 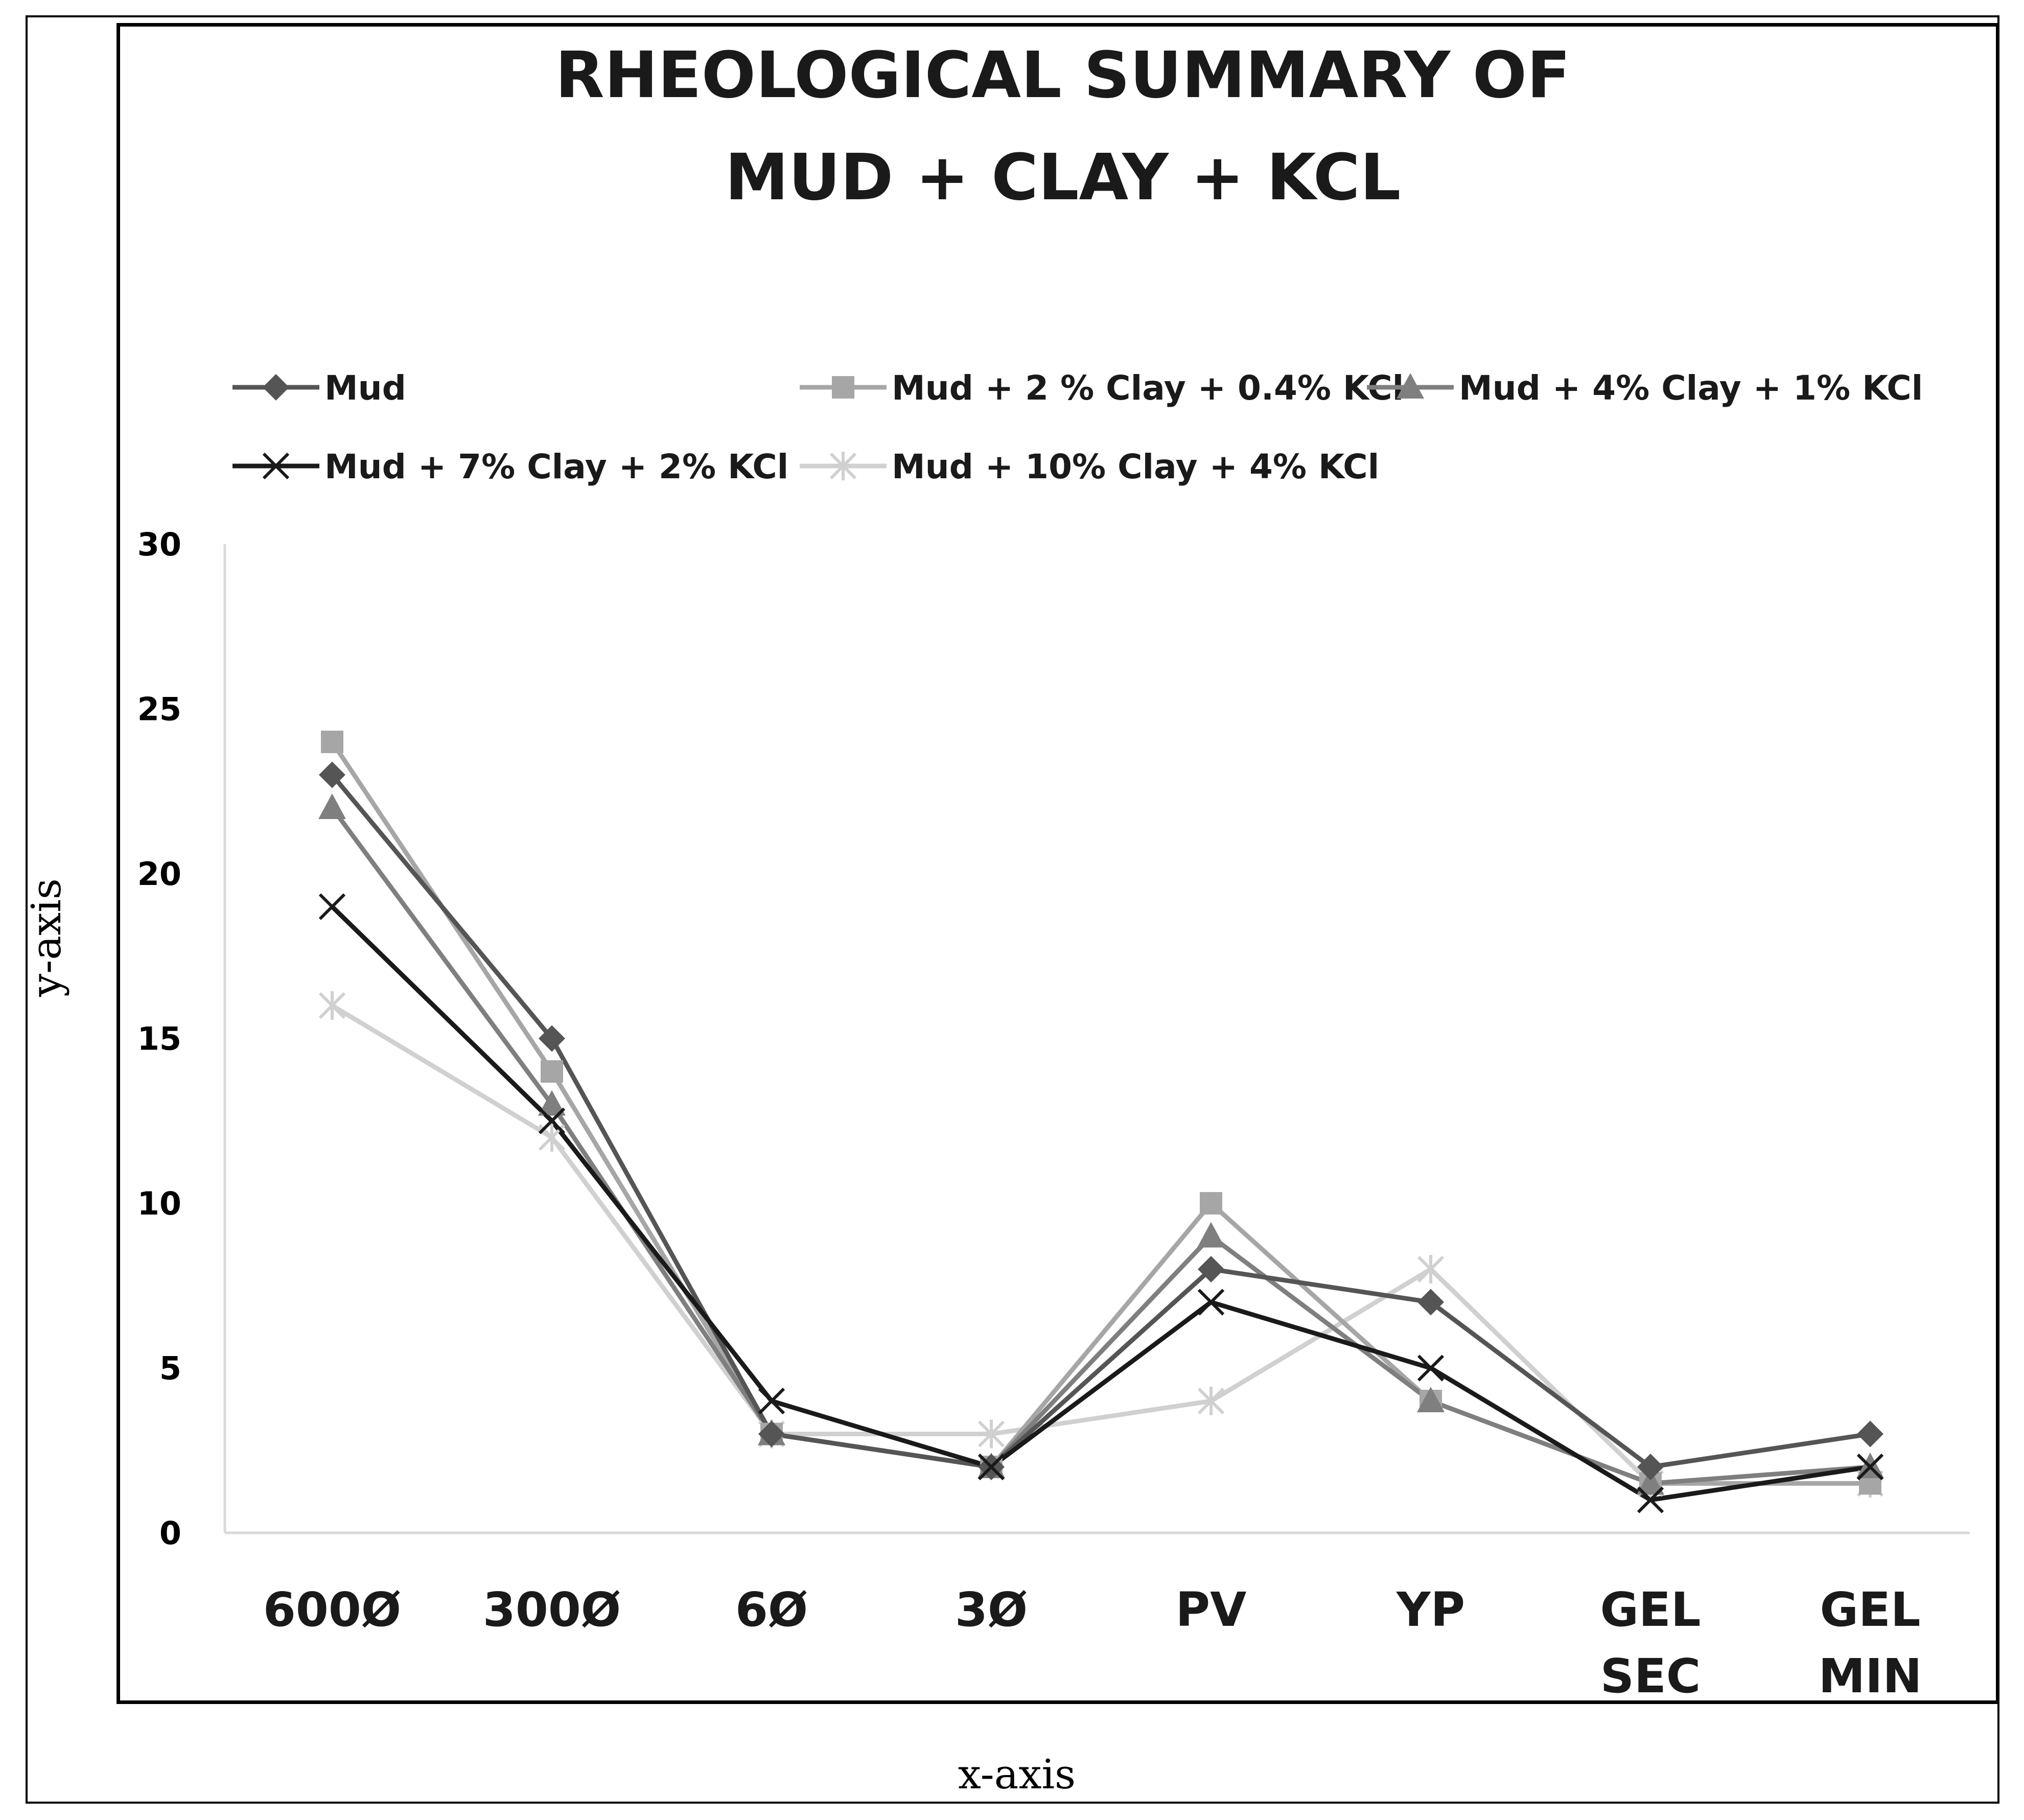 I want to click on y-tick-label: 10, so click(x=159, y=1203).